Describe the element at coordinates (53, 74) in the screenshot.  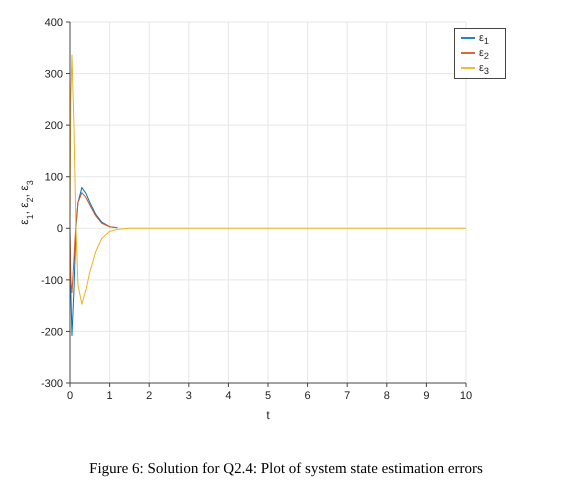
I see `y-tick-label: 300` at that location.